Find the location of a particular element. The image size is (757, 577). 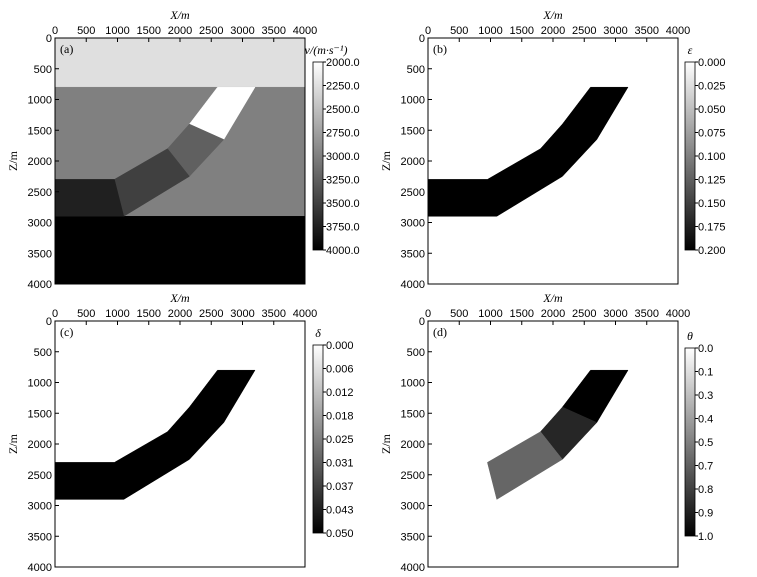

region-top-layer is located at coordinates (180, 62).